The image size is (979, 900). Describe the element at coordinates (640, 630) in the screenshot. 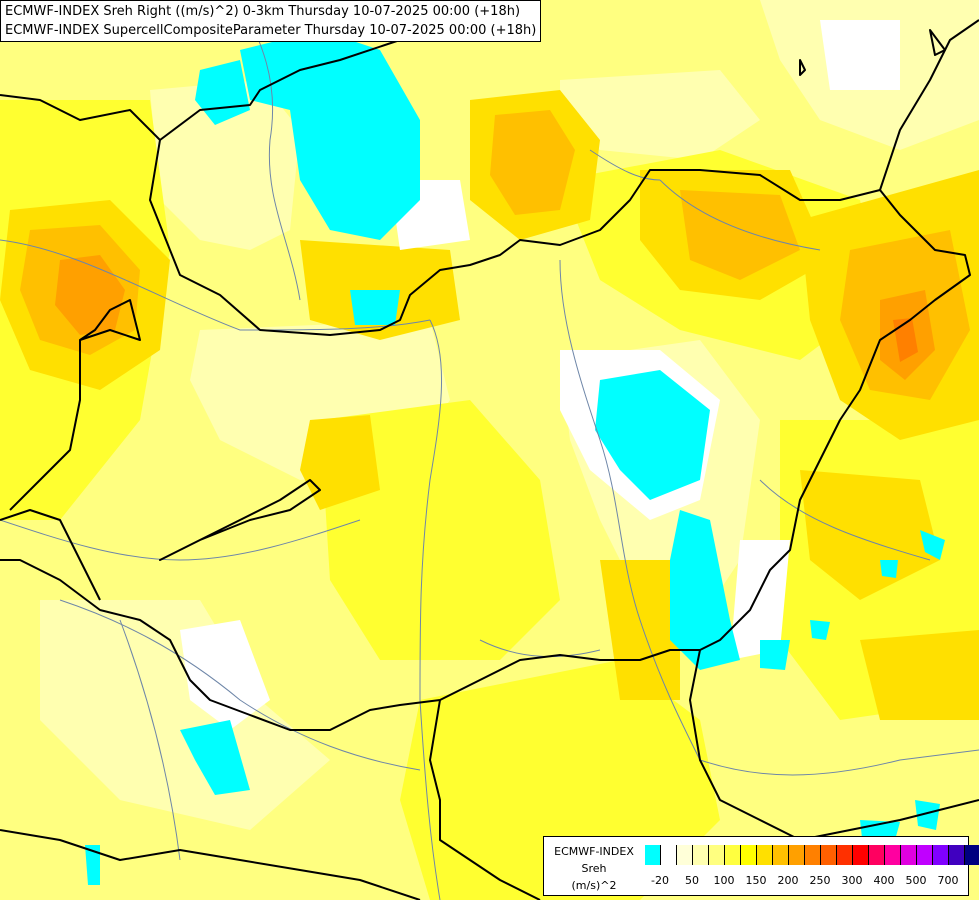

I see `field-gold-szeged` at that location.